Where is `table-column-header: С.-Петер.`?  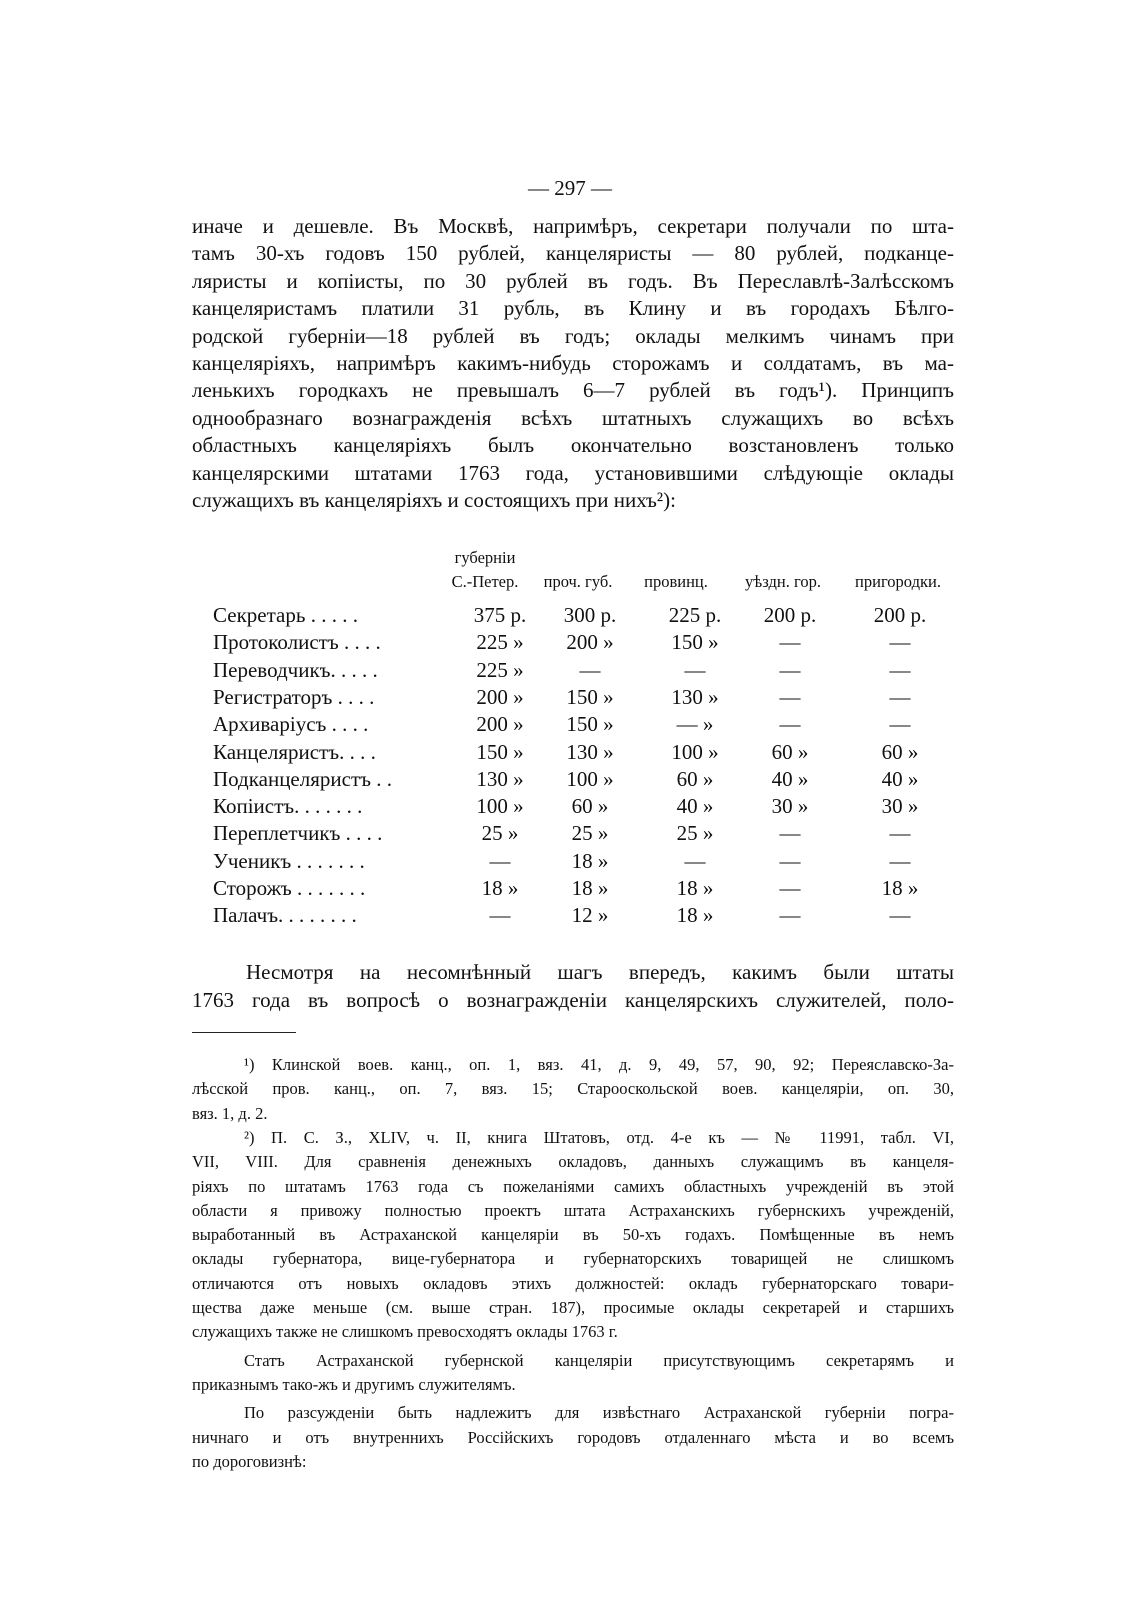
table-column-header: С.-Петер. is located at coordinates (485, 581).